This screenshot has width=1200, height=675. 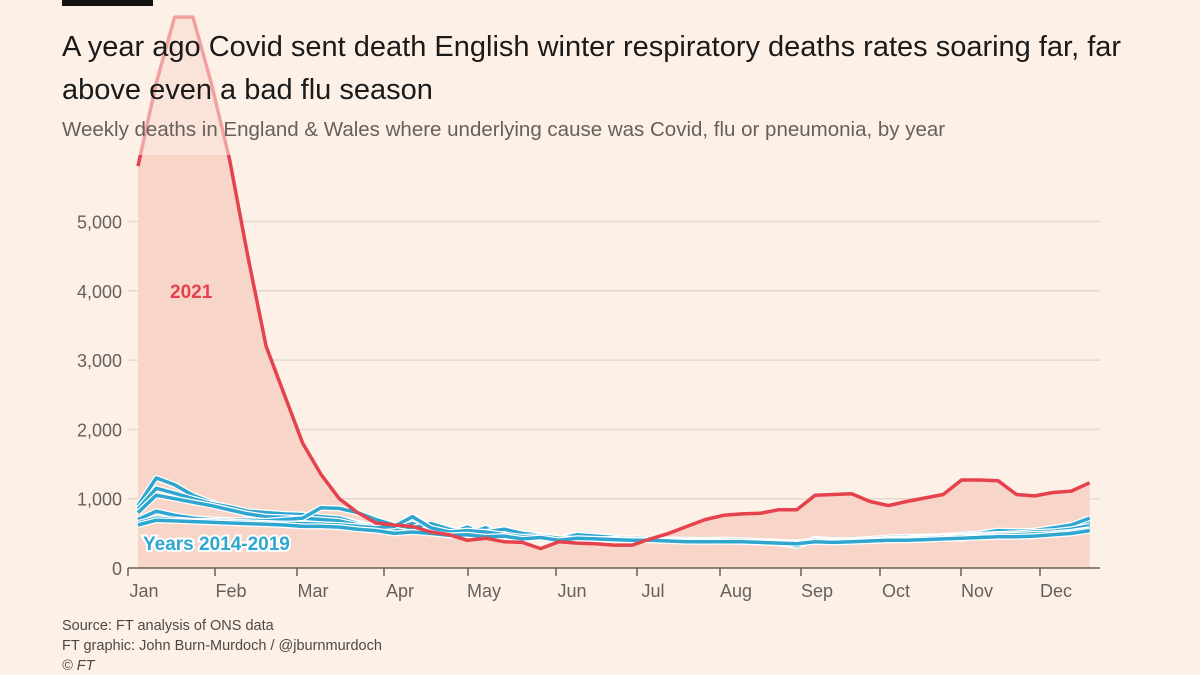 What do you see at coordinates (99, 292) in the screenshot?
I see `y-tick-label: 4,000` at bounding box center [99, 292].